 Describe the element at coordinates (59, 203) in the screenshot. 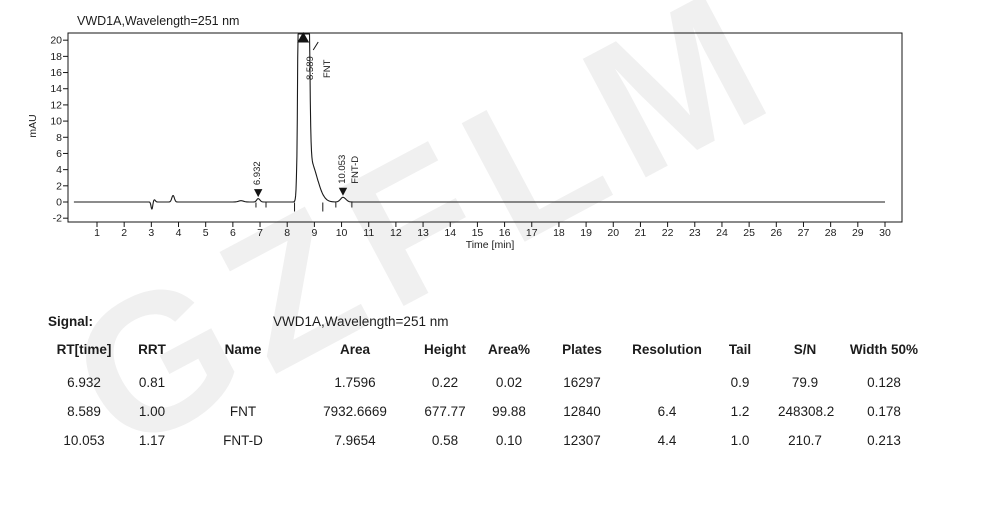

I see `y-tick-label: 0` at that location.